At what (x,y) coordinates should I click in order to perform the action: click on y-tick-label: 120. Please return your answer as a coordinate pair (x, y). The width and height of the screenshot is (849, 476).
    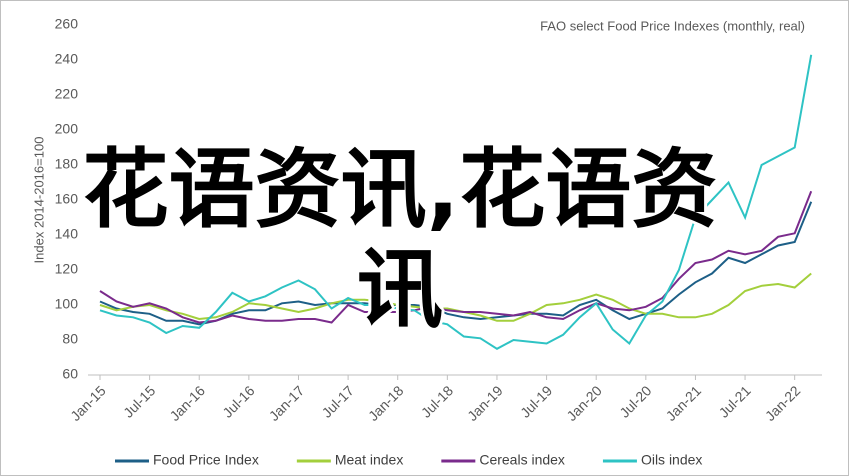
    Looking at the image, I should click on (67, 269).